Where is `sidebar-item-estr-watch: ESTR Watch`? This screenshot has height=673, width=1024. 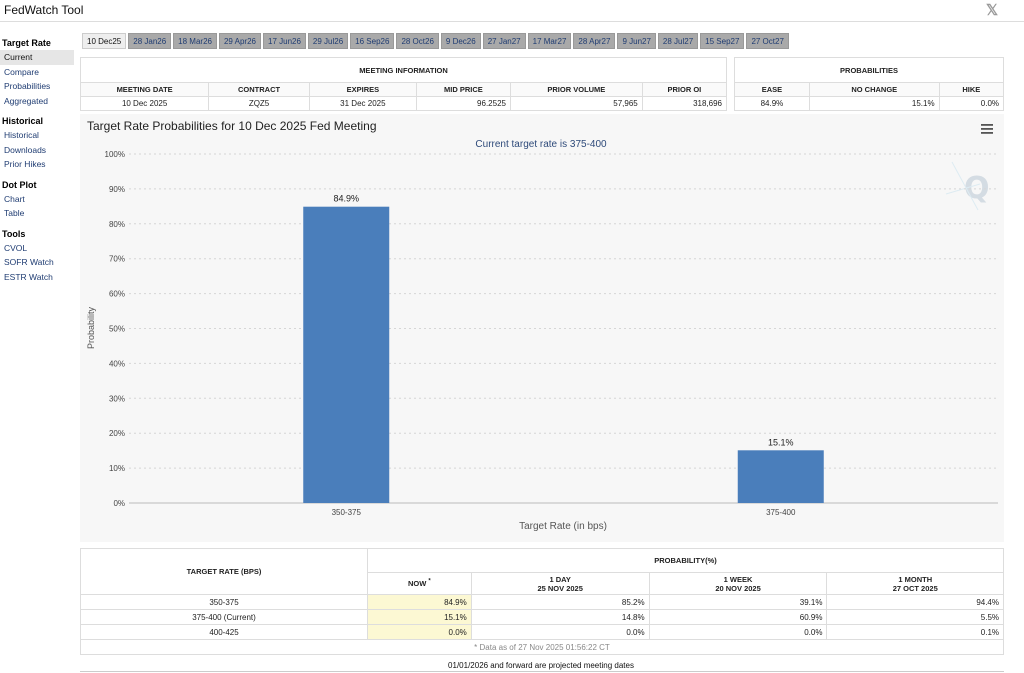
sidebar-item-estr-watch: ESTR Watch is located at coordinates (28, 276).